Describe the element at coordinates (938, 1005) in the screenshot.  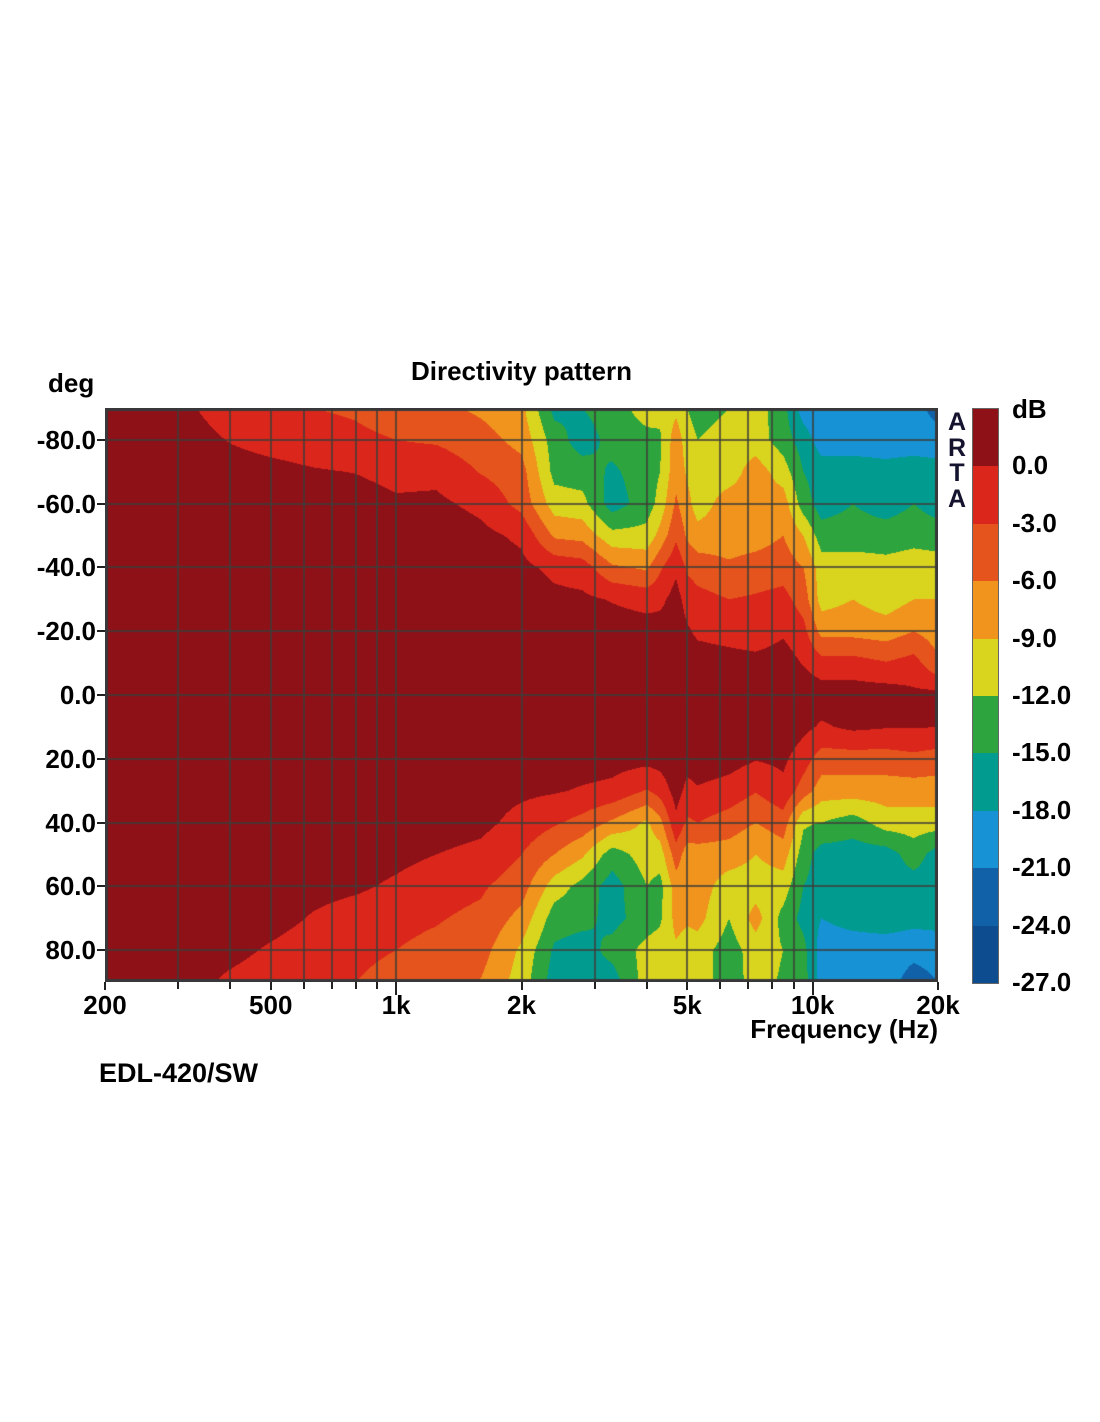
I see `x-tick-label: 20k` at that location.